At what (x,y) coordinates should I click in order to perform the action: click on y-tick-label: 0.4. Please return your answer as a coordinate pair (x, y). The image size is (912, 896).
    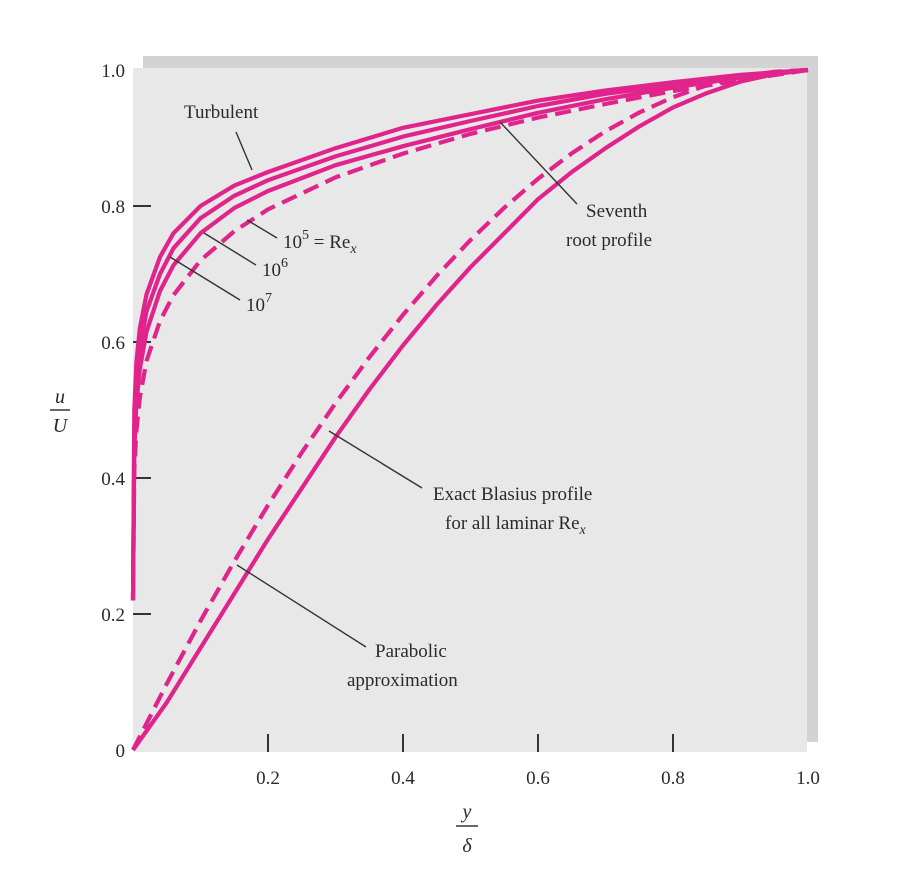
    Looking at the image, I should click on (113, 479).